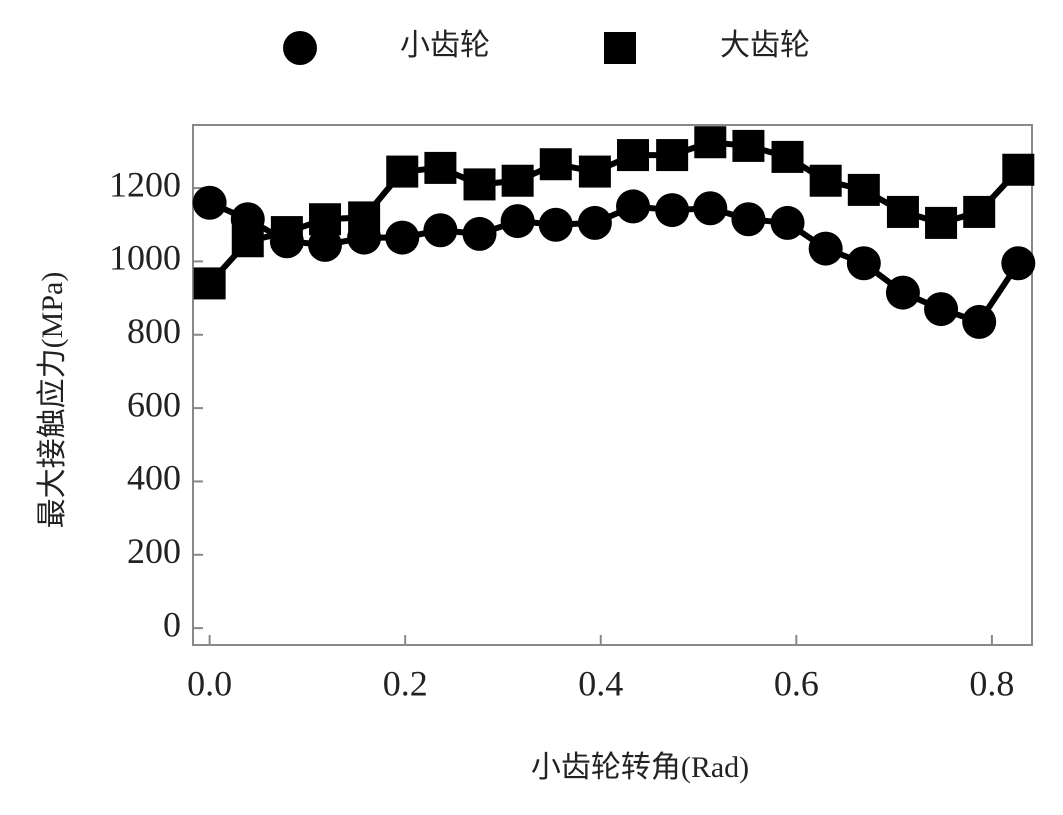  What do you see at coordinates (154, 404) in the screenshot?
I see `y-tick-label: 600` at bounding box center [154, 404].